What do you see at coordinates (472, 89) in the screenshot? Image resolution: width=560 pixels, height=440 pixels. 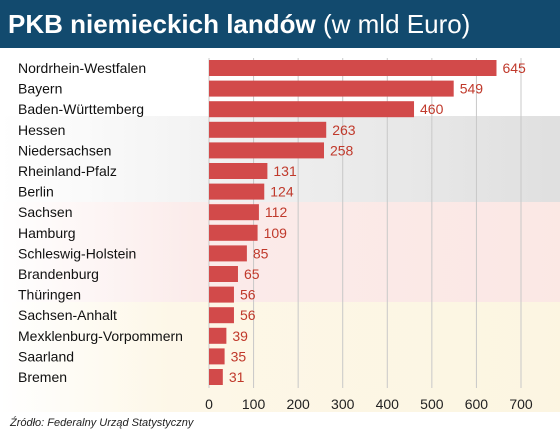 I see `value-label: 549` at bounding box center [472, 89].